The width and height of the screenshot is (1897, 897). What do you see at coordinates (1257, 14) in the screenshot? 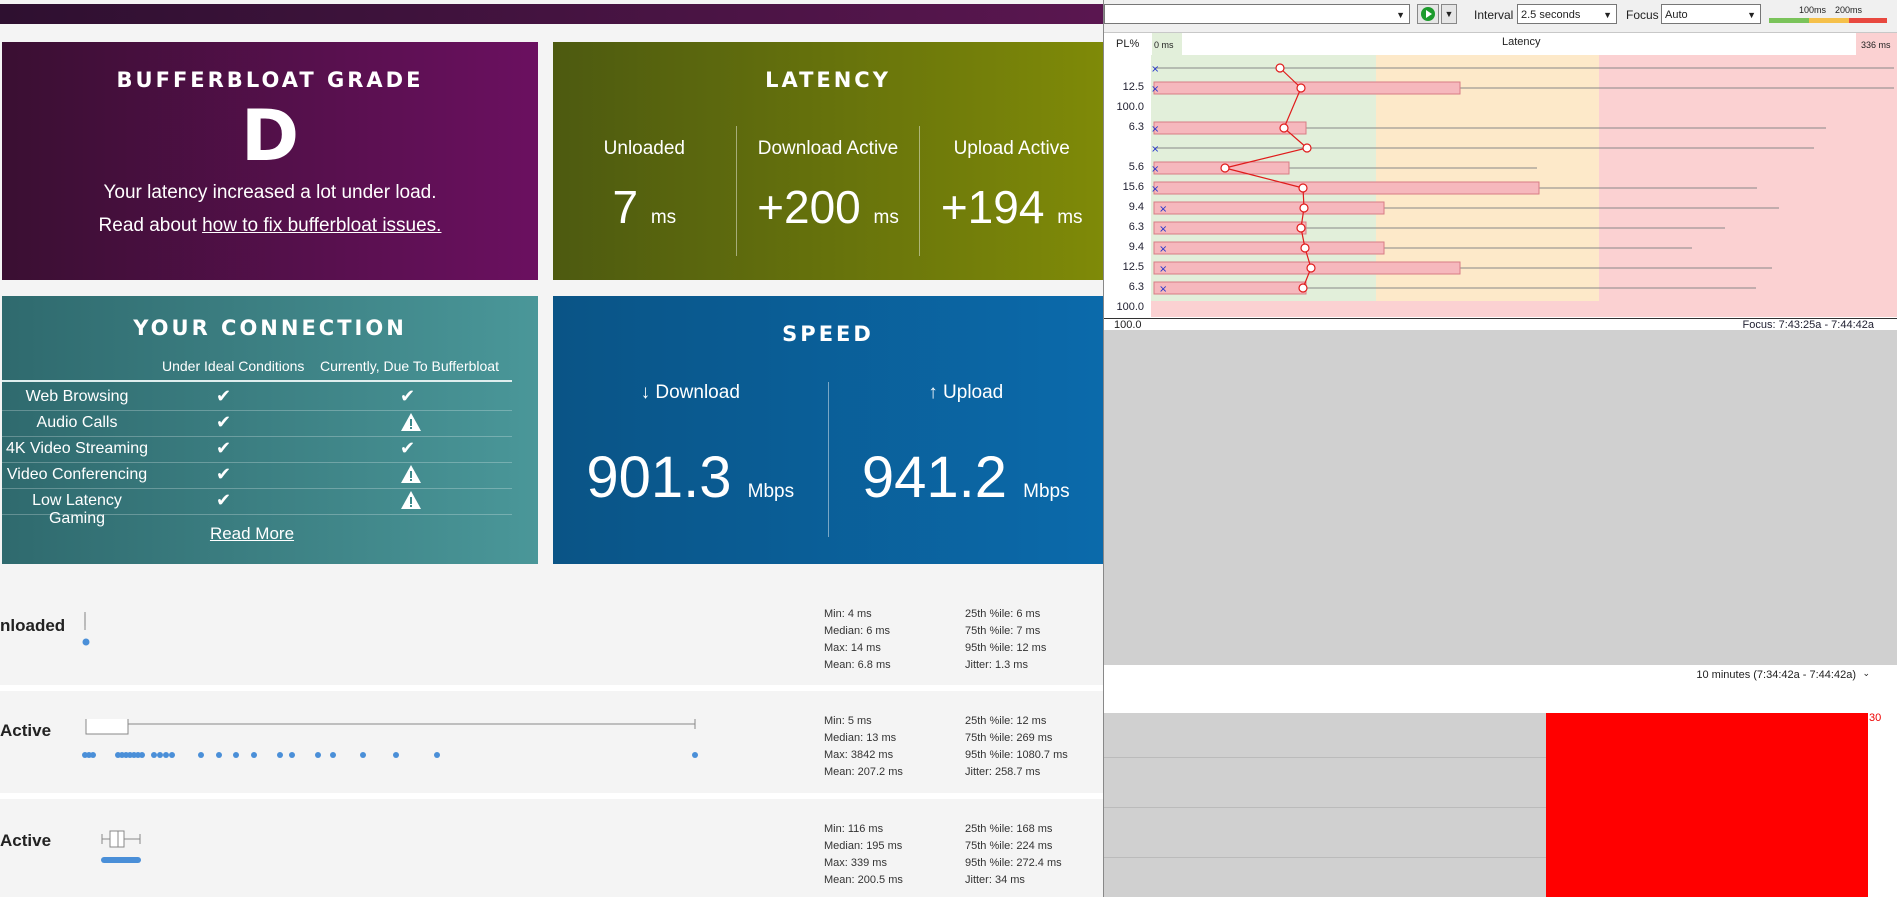
I see `target-select: ▼` at bounding box center [1257, 14].